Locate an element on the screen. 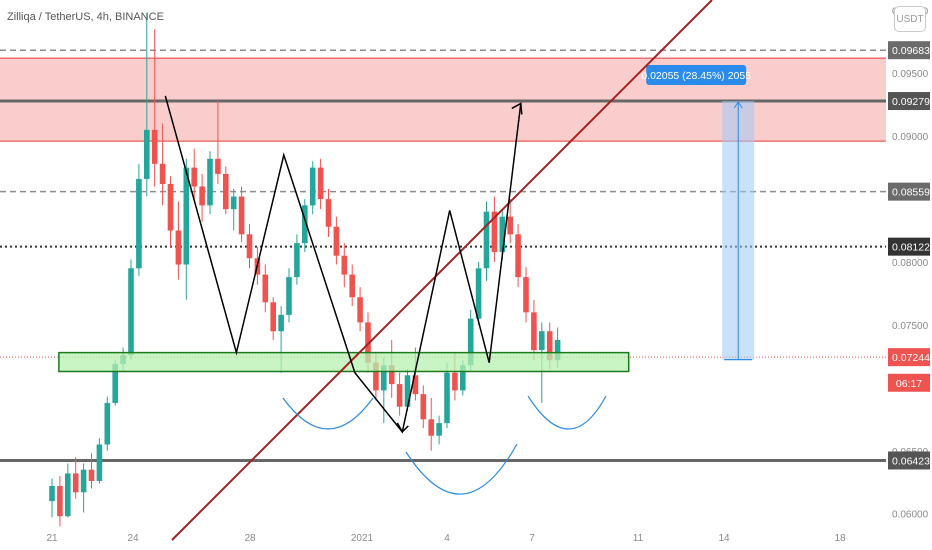 The image size is (932, 550). left-shoulder-curve is located at coordinates (328, 413).